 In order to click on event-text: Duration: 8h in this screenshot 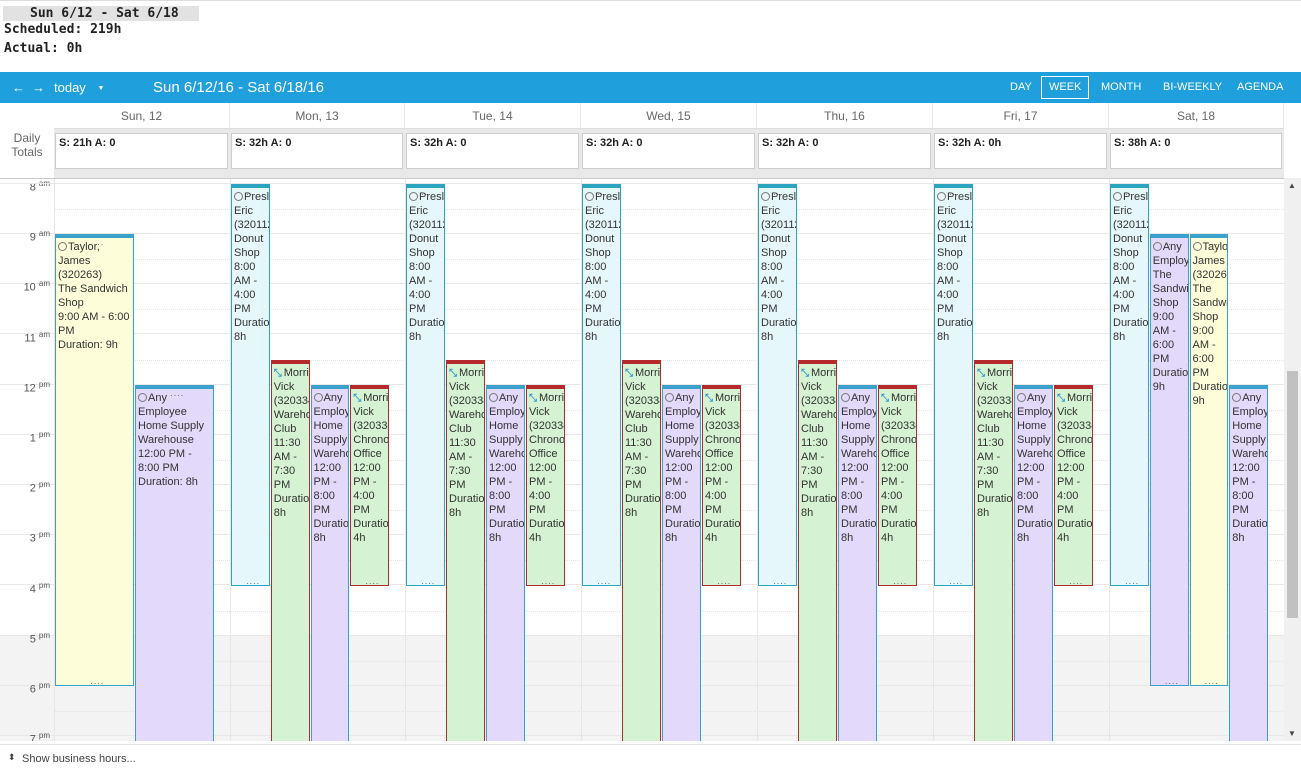, I will do `click(168, 481)`.